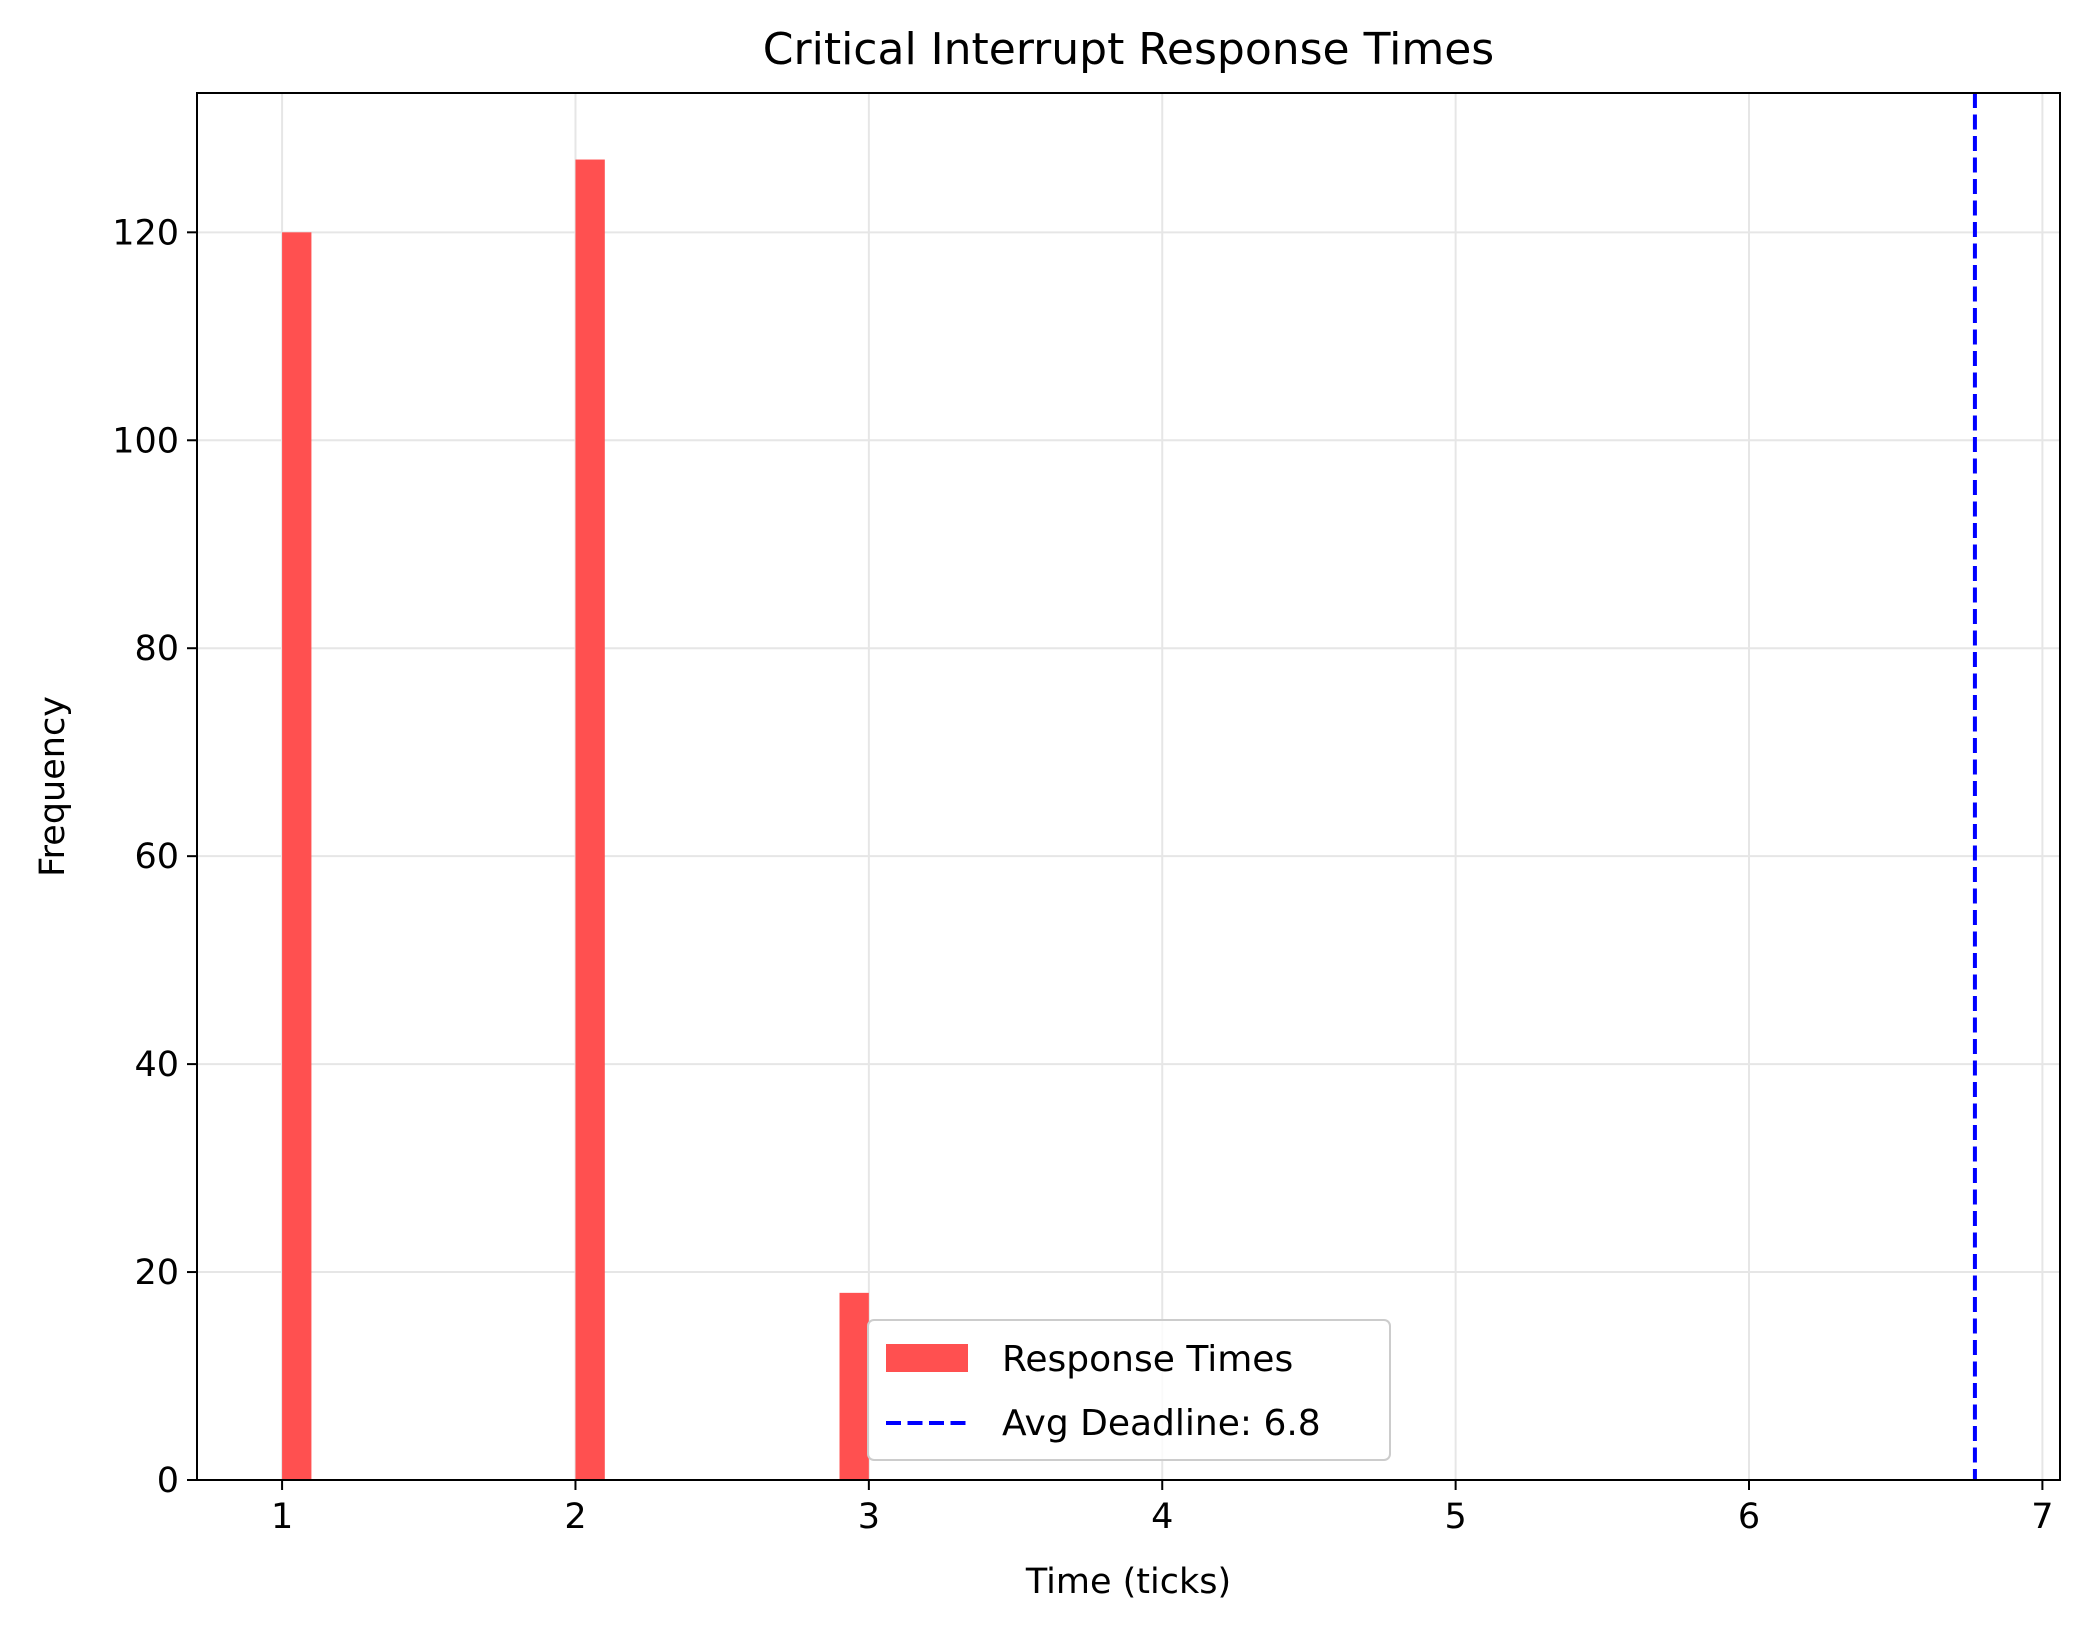 The width and height of the screenshot is (2087, 1638). I want to click on x-tick-label-3: 3, so click(869, 1517).